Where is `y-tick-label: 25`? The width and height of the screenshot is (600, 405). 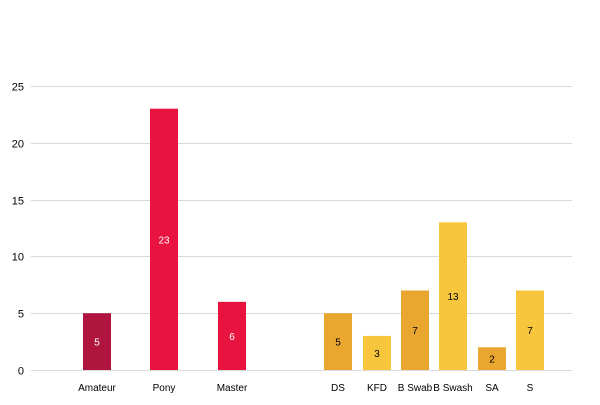
y-tick-label: 25 is located at coordinates (18, 88).